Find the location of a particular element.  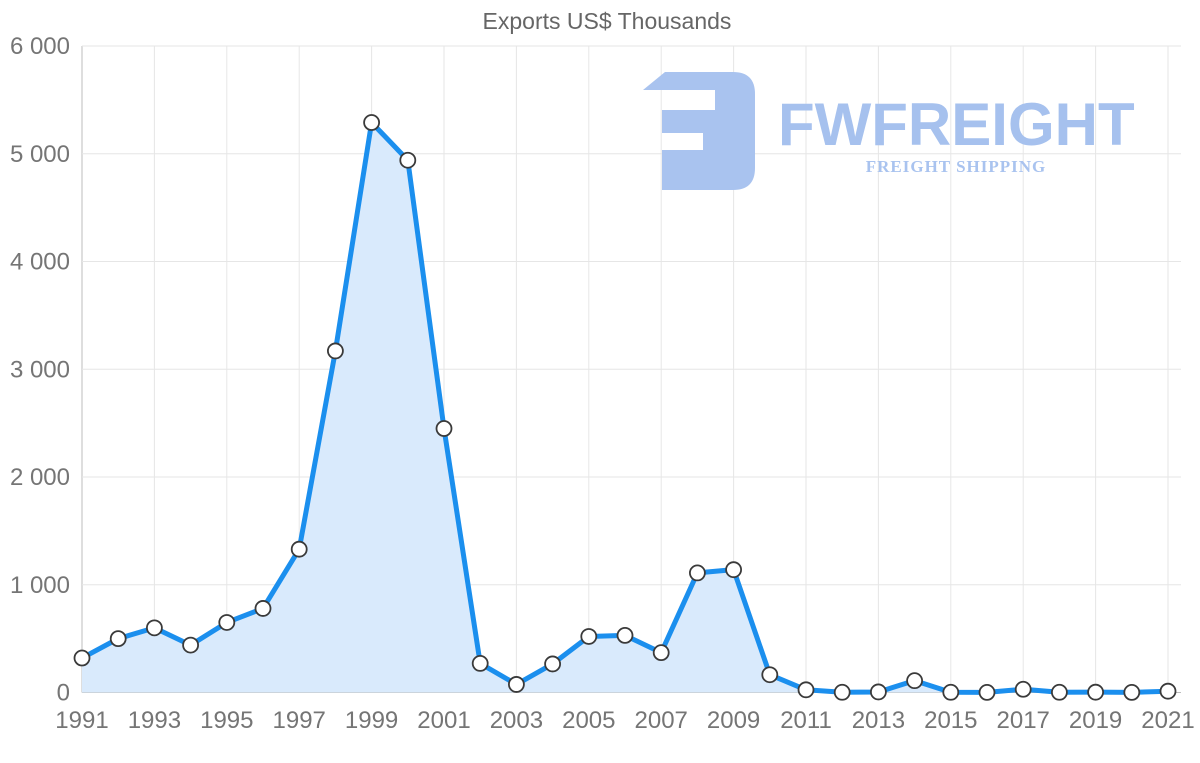

x-axis-tick-label: 2019 is located at coordinates (1095, 720).